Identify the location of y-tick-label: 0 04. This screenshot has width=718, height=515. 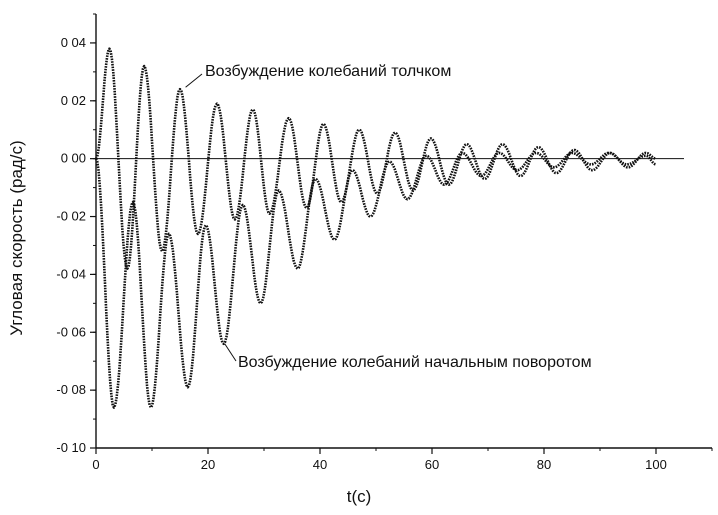
(73, 42).